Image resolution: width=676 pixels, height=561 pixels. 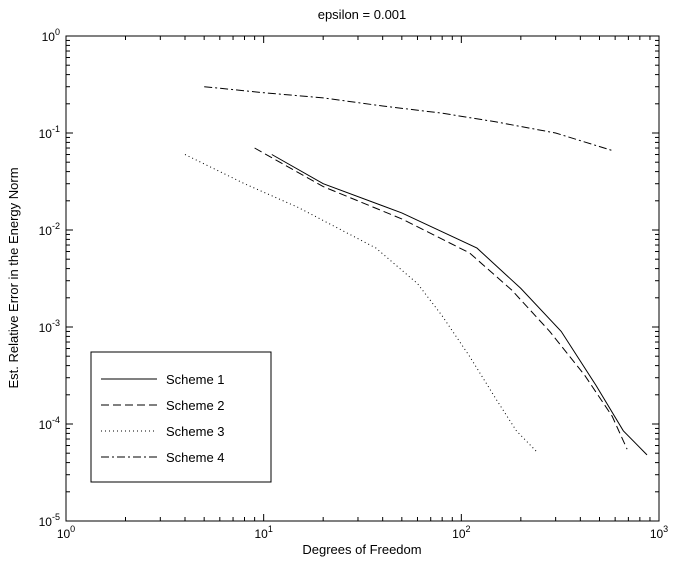 I want to click on x-tick-label: 10², so click(x=461, y=532).